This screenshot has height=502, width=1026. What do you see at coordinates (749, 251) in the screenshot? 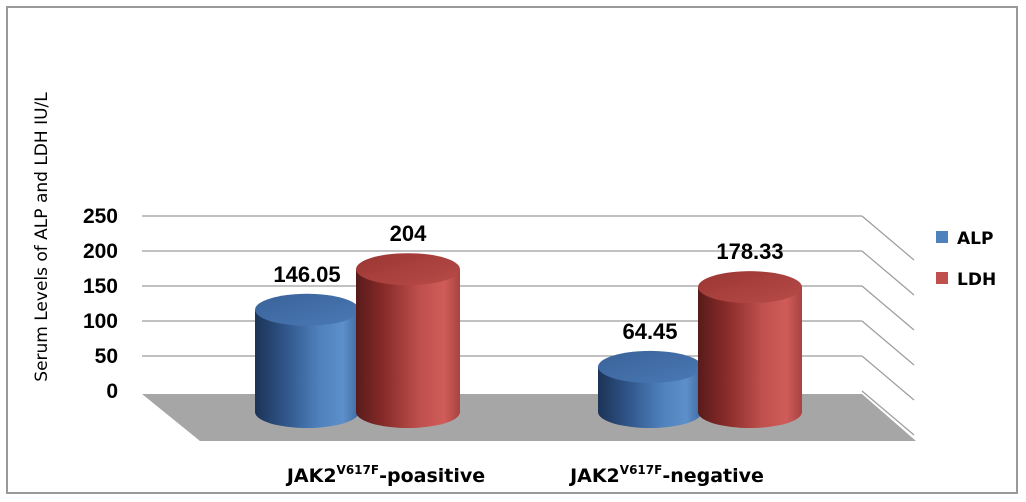
I see `data-label: 178.33` at bounding box center [749, 251].